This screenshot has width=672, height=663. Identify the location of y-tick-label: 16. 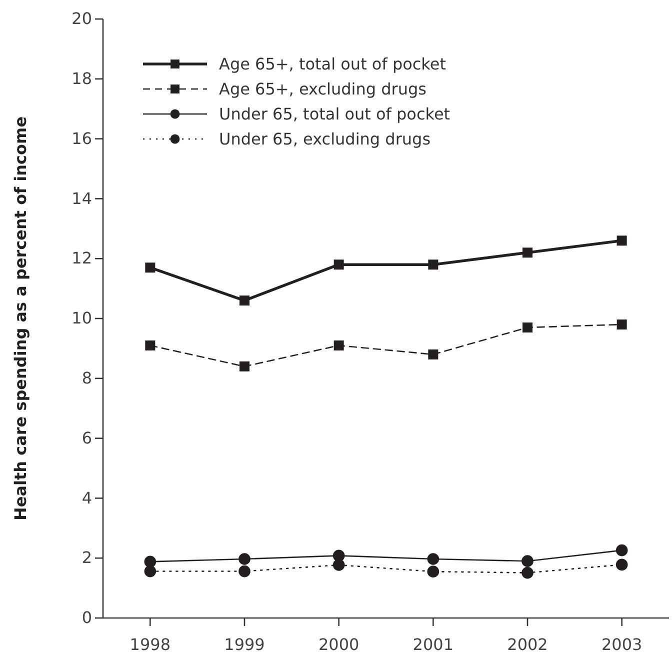
(82, 138).